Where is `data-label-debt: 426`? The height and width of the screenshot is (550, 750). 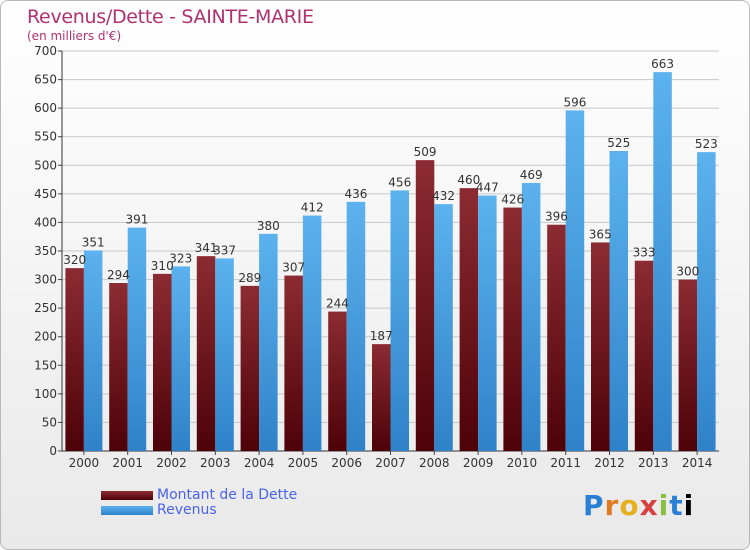 data-label-debt: 426 is located at coordinates (512, 200).